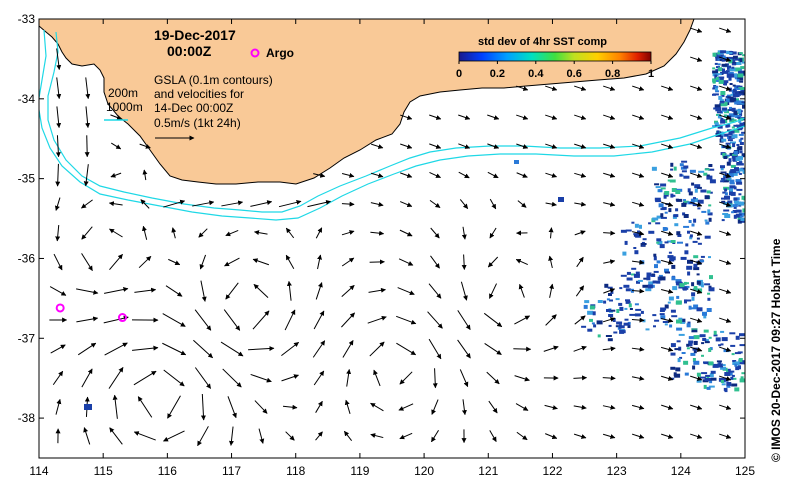 Image resolution: width=790 pixels, height=492 pixels. Describe the element at coordinates (776, 350) in the screenshot. I see `credit-text: © IMOS 20-Dec-2017 09:27 Hobart Time` at that location.